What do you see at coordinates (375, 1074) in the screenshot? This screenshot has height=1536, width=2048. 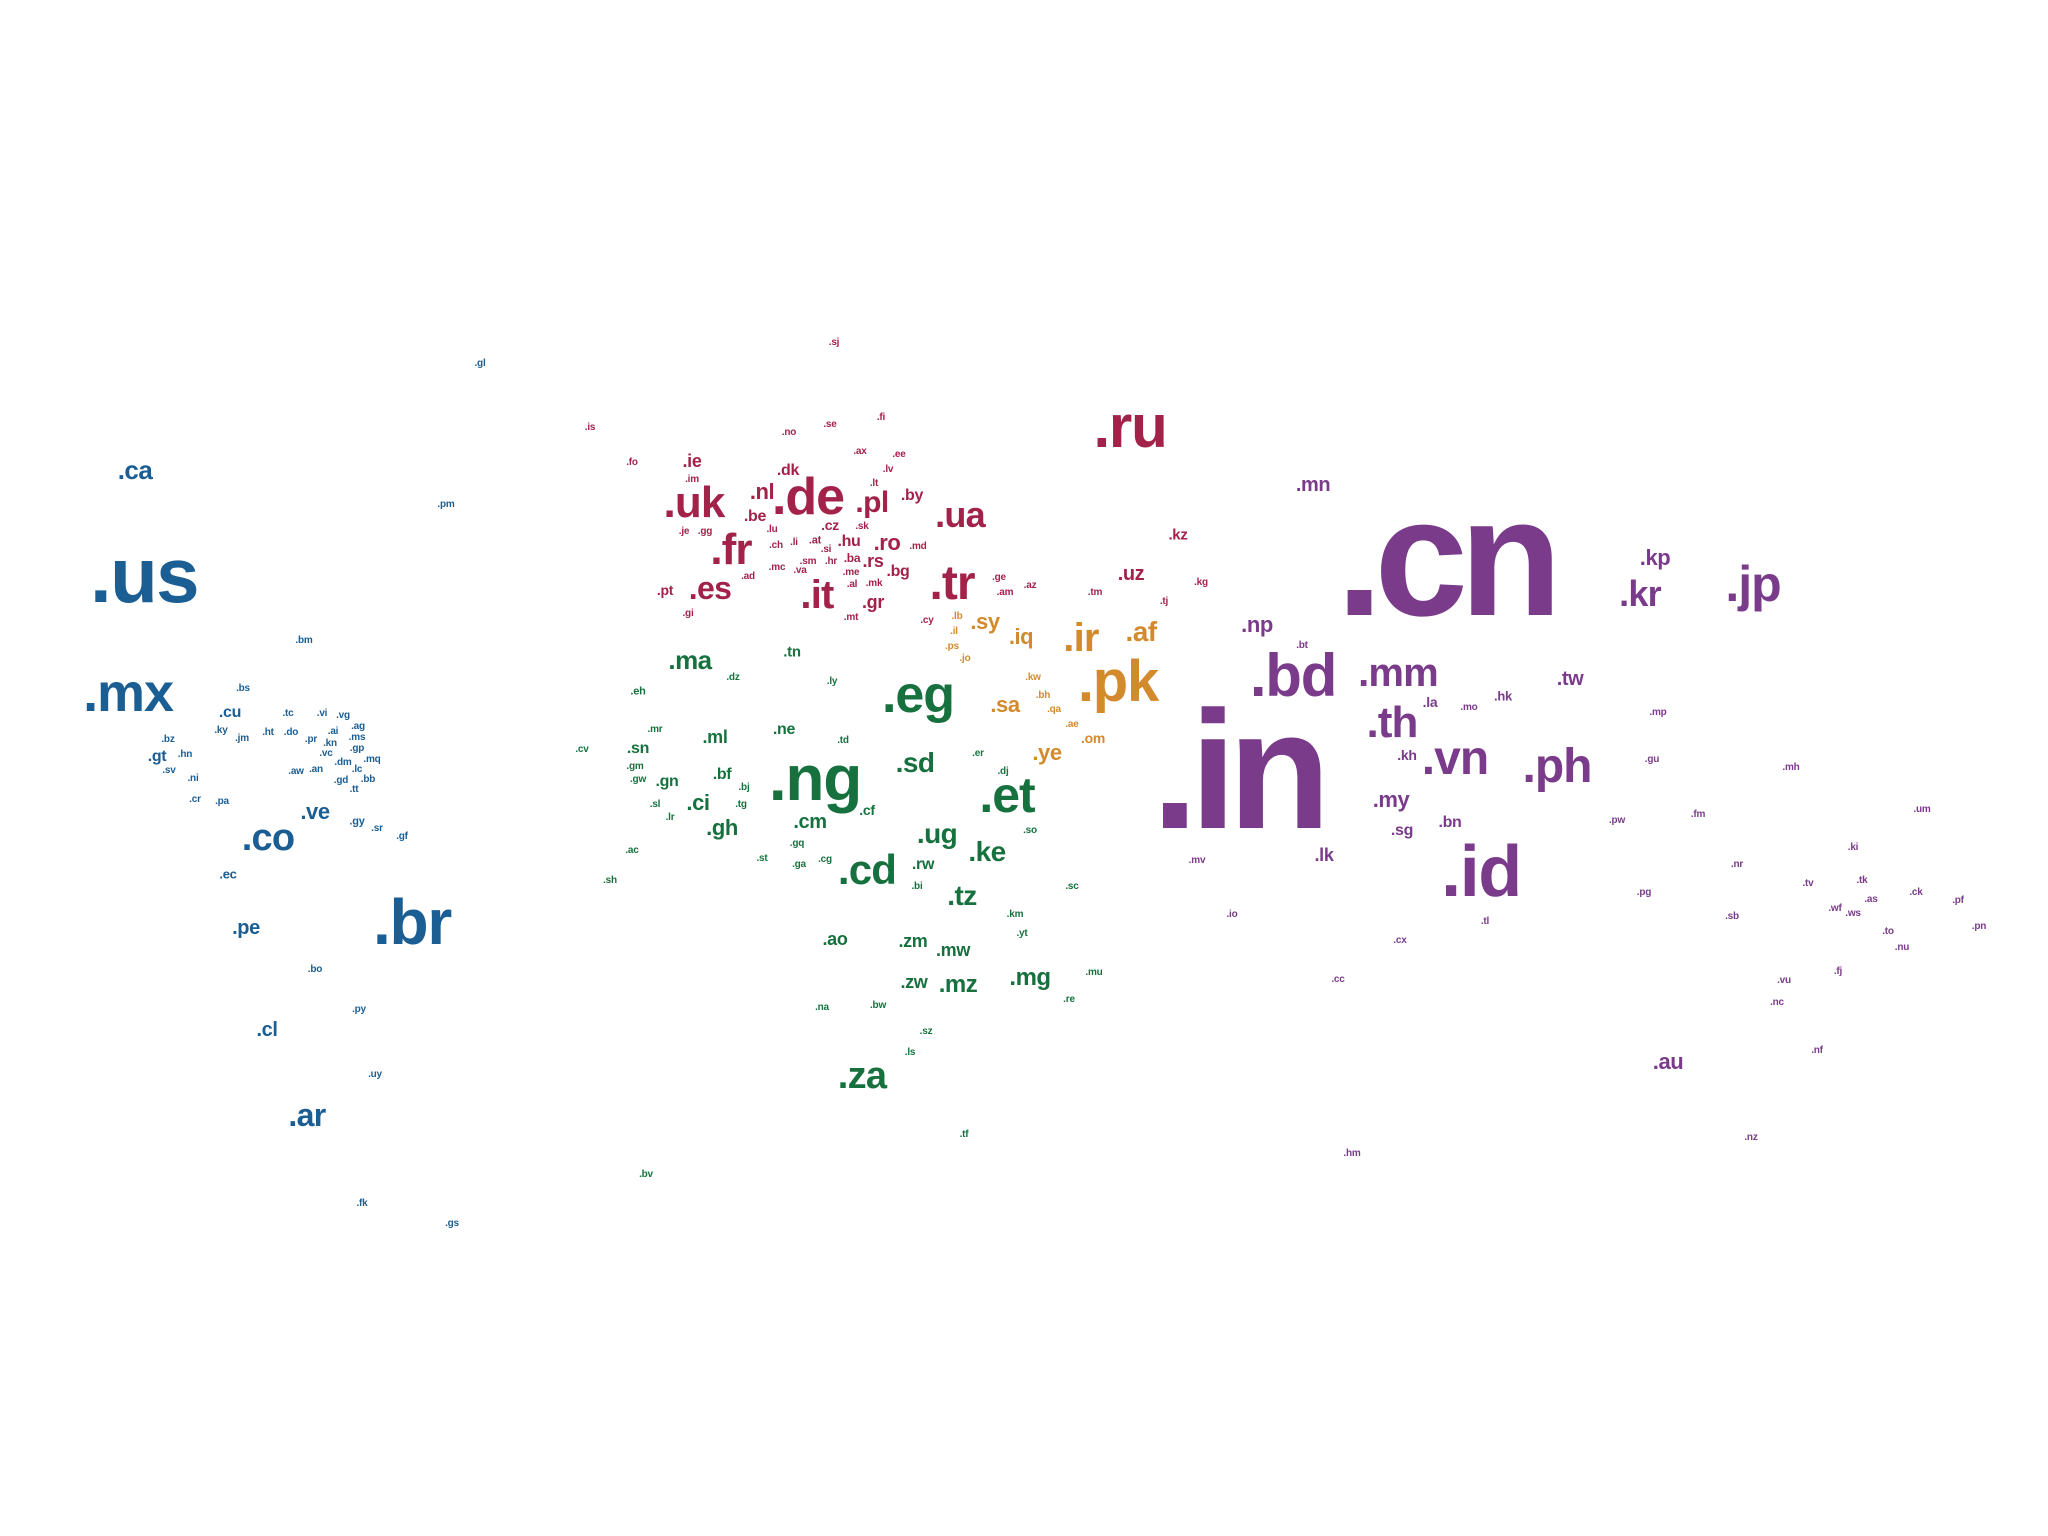 I see `tld-label-uy: .uy` at bounding box center [375, 1074].